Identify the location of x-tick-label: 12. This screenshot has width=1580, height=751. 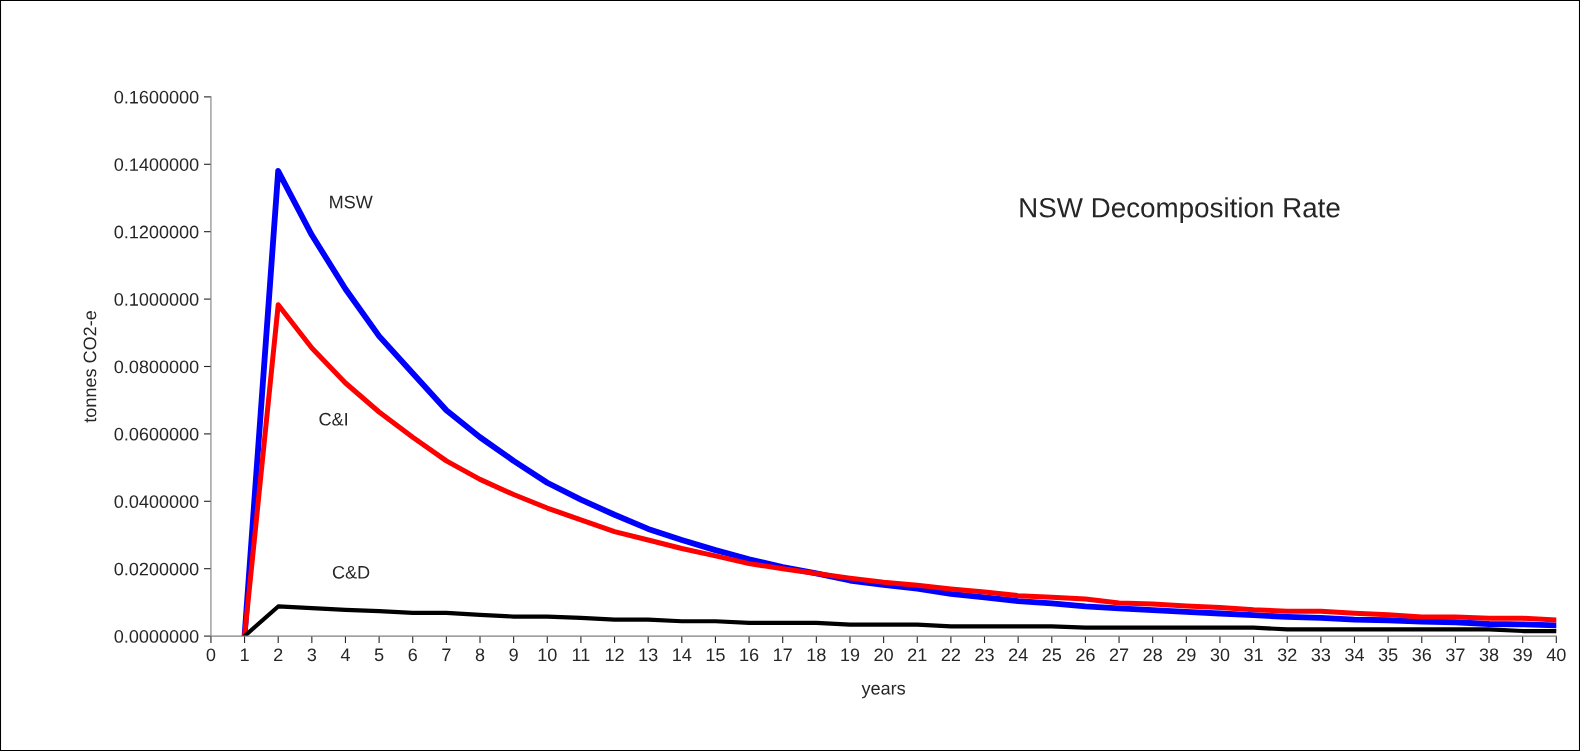
(614, 654).